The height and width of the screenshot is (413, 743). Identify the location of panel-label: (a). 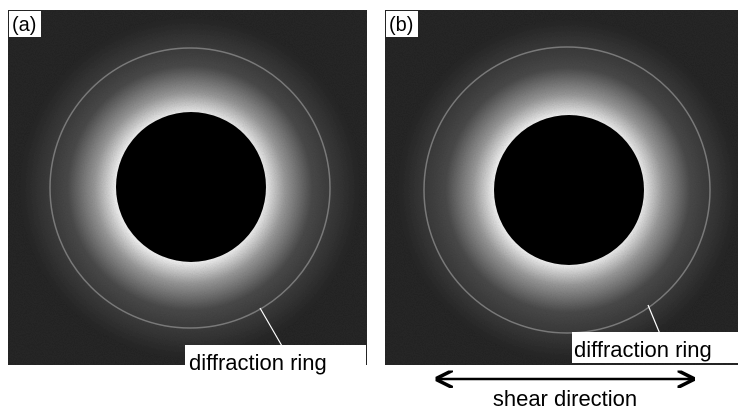
(24, 25).